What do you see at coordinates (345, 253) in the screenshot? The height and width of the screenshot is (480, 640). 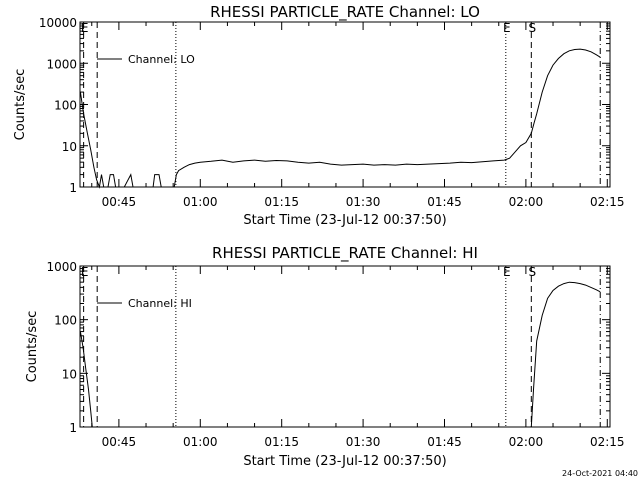 I see `chart-title: RHESSI PARTICLE_RATE Channel: HI` at bounding box center [345, 253].